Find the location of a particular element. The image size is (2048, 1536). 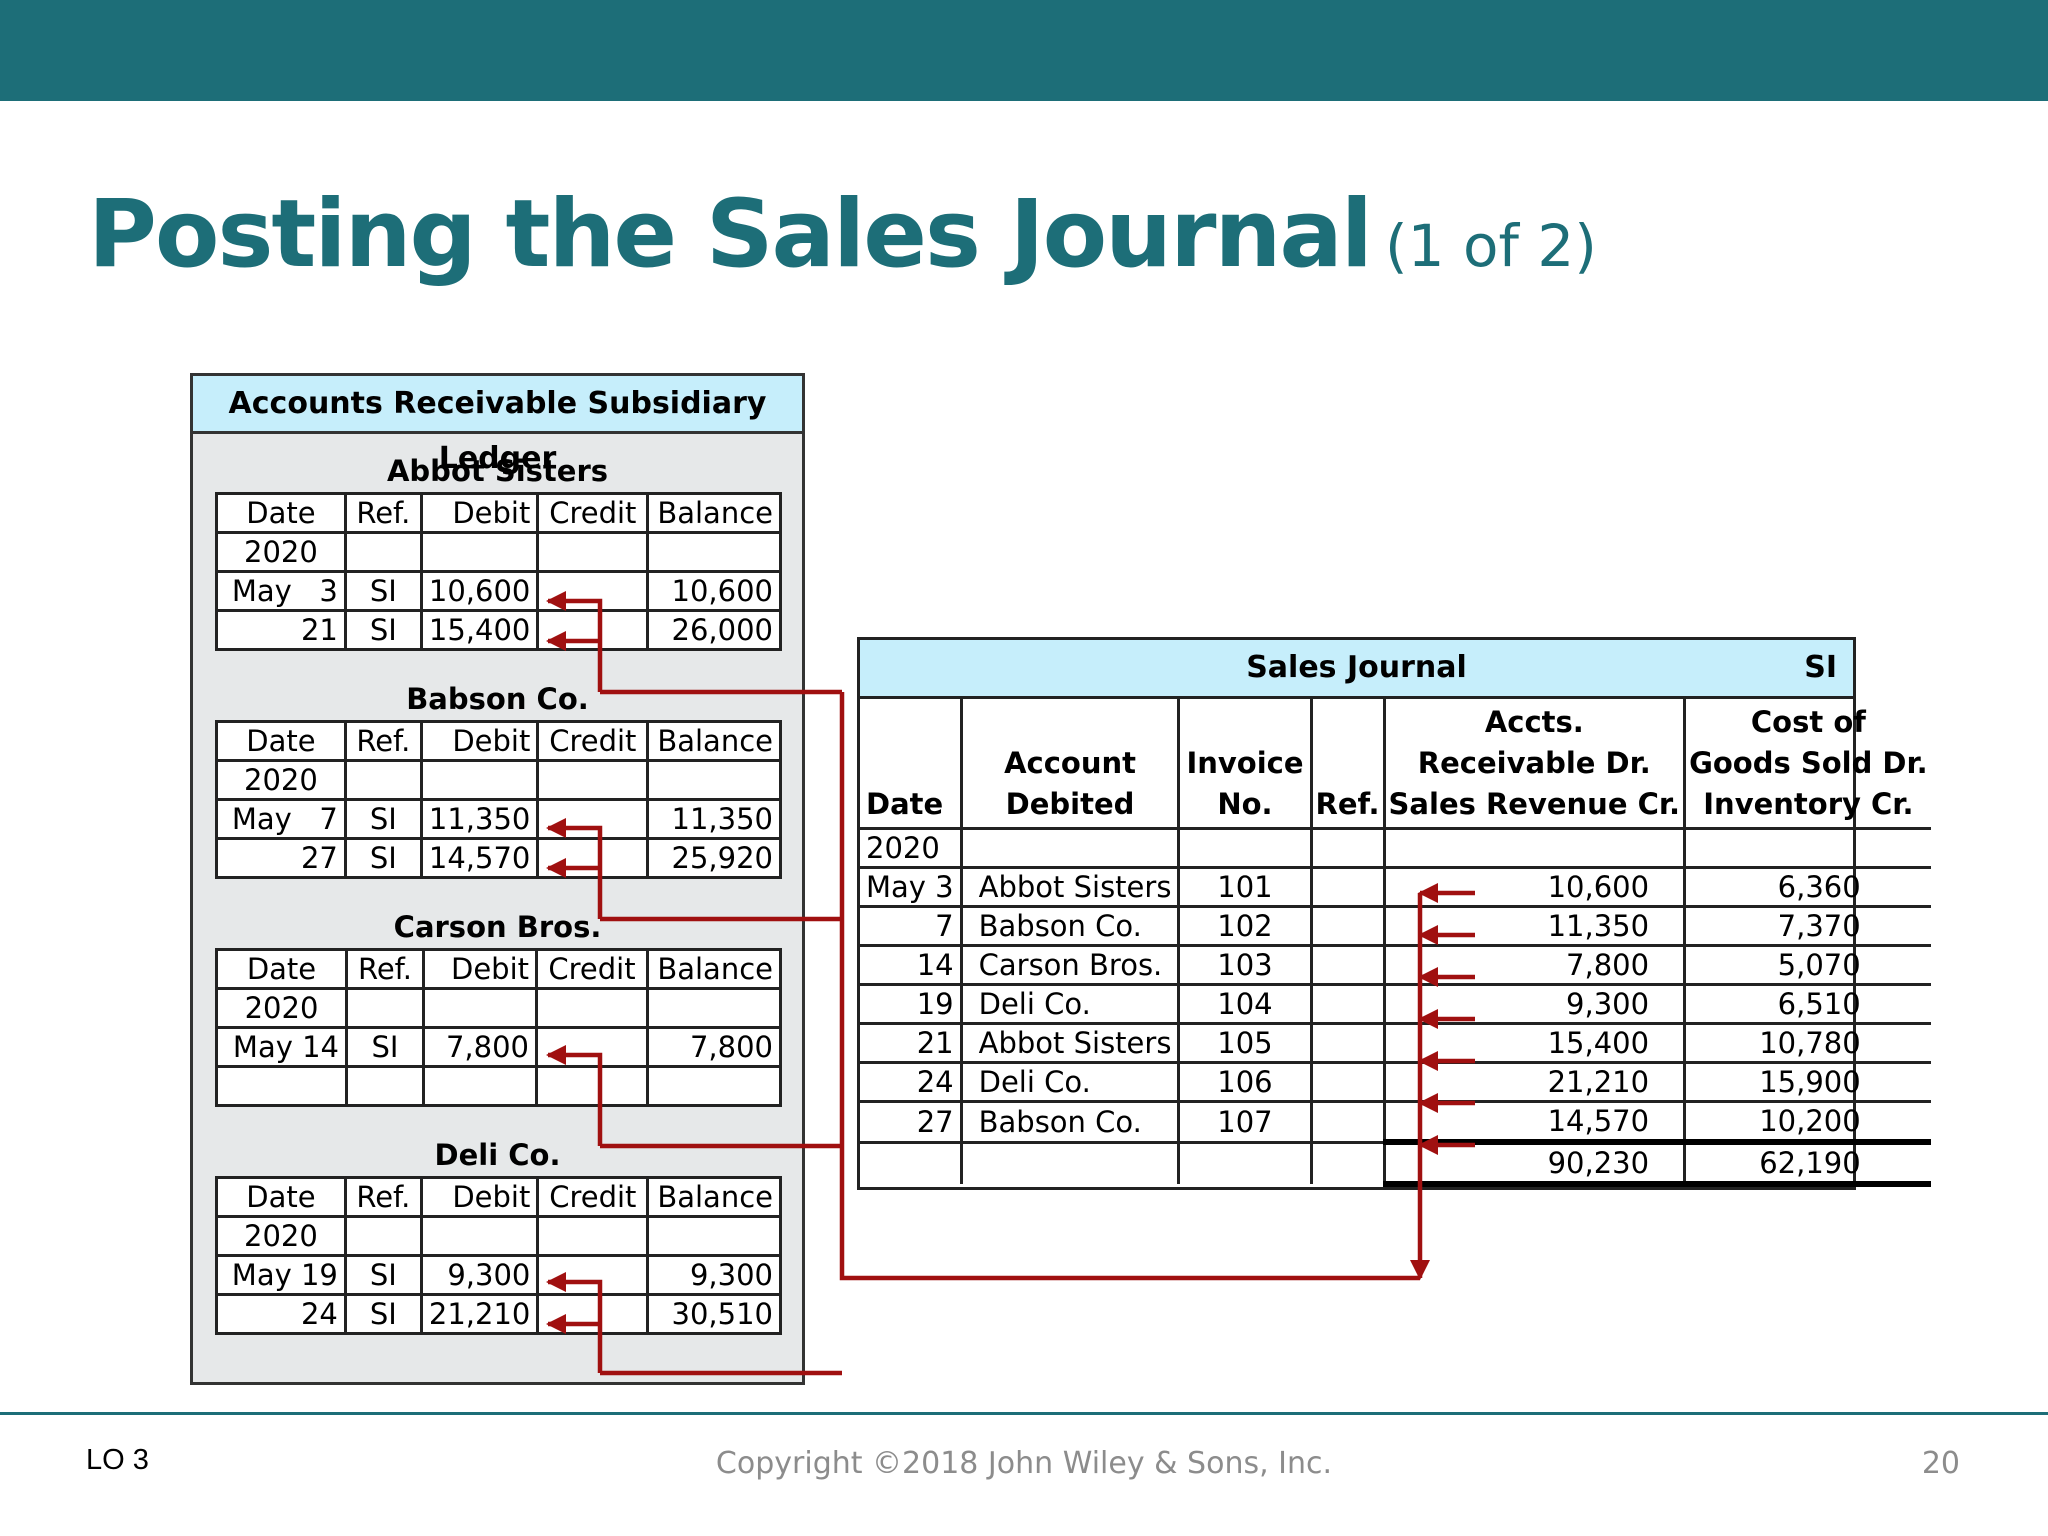

header-line: Sales Revenue Cr. is located at coordinates (1534, 804).